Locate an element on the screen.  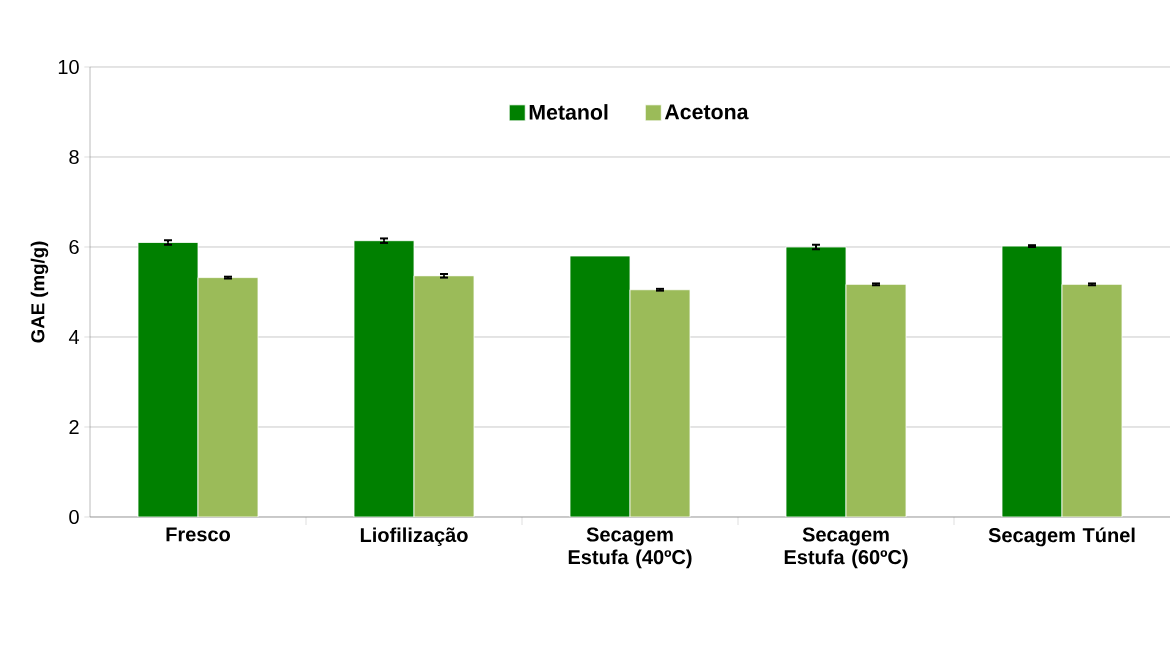
x-tick-label: Liofilização is located at coordinates (414, 537).